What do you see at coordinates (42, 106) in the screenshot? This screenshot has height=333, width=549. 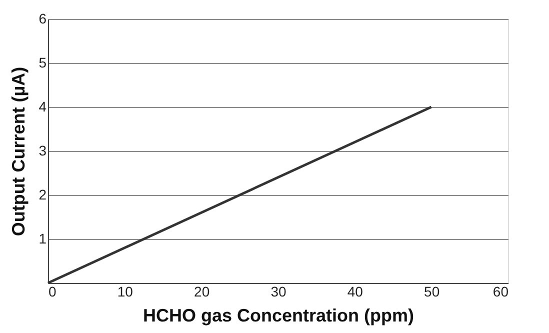 I see `y-tick-label: 4` at bounding box center [42, 106].